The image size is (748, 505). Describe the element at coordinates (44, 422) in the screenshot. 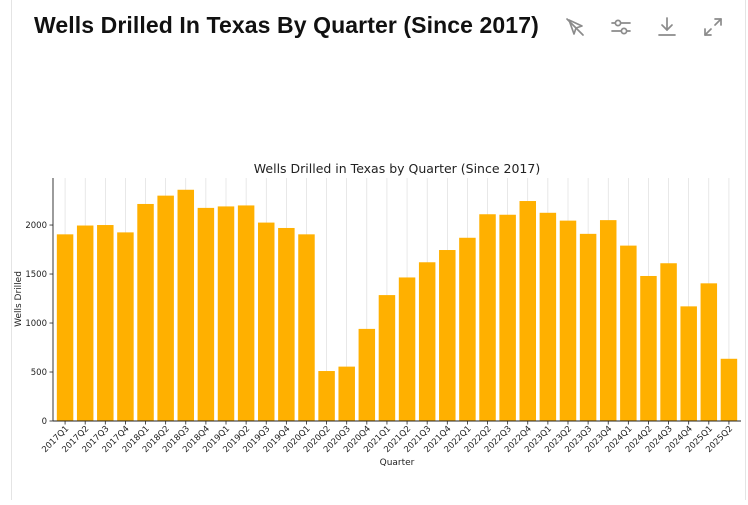

I see `y-tick-label: 0` at that location.